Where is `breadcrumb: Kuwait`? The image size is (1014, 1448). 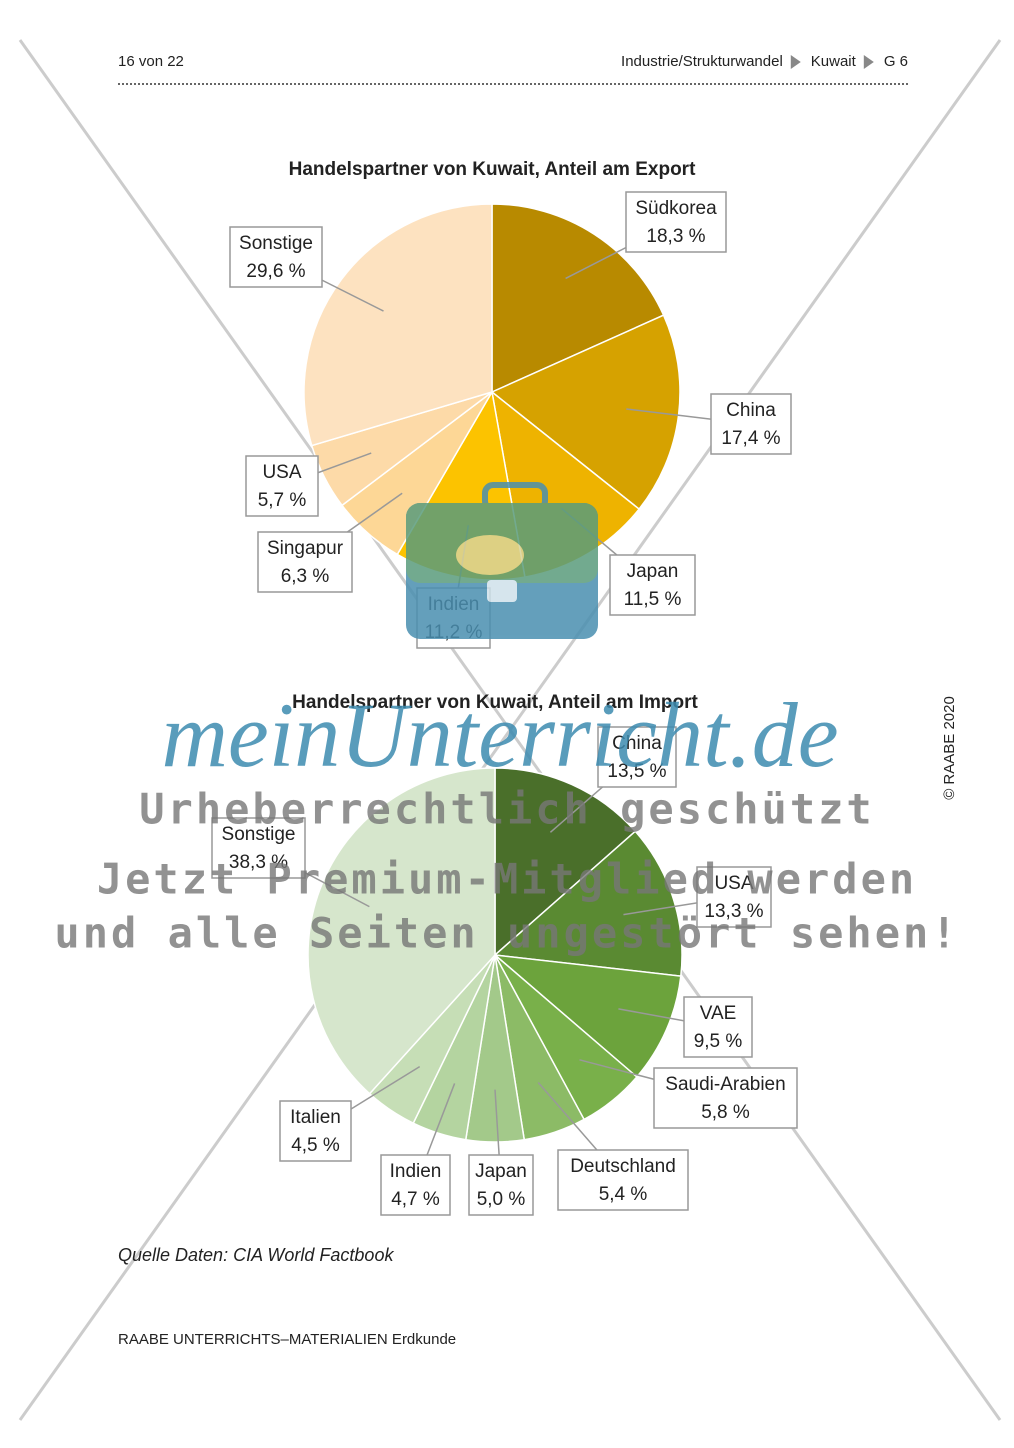
breadcrumb: Kuwait is located at coordinates (834, 61).